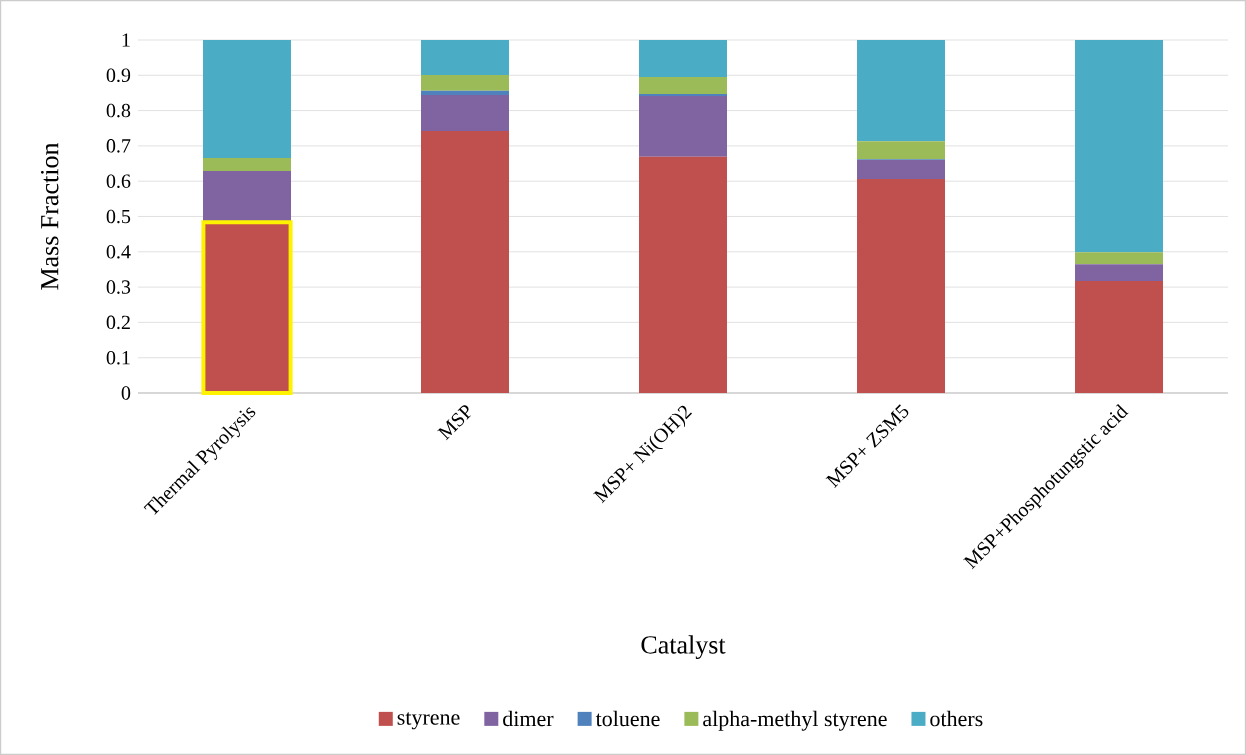 The width and height of the screenshot is (1246, 755). I want to click on y-tick-label: 0.6, so click(118, 181).